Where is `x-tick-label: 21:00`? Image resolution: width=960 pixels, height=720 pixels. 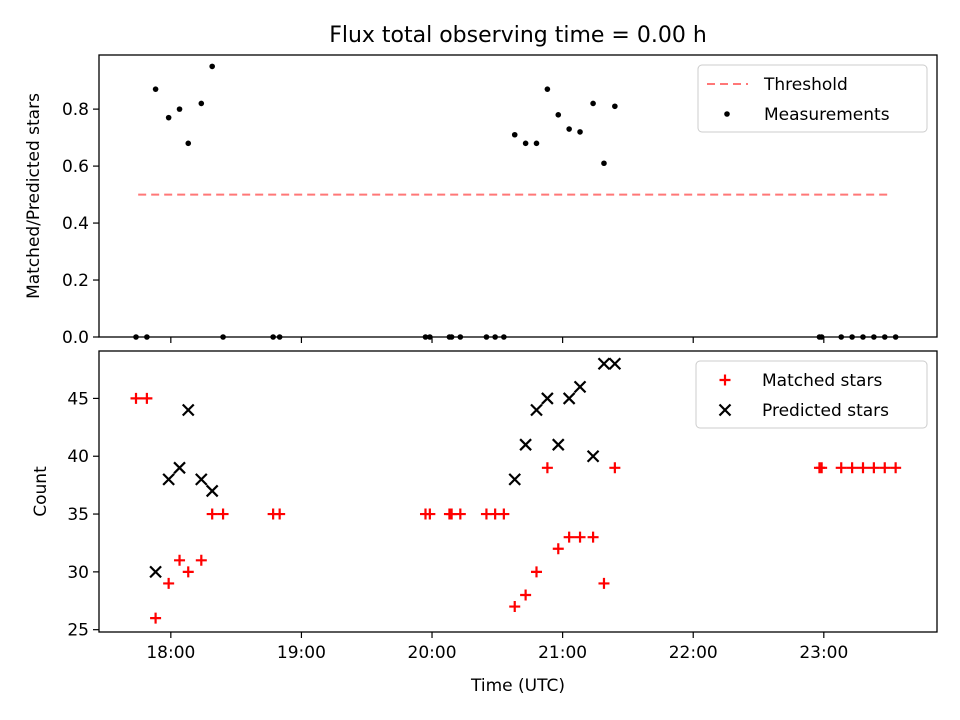 x-tick-label: 21:00 is located at coordinates (562, 653).